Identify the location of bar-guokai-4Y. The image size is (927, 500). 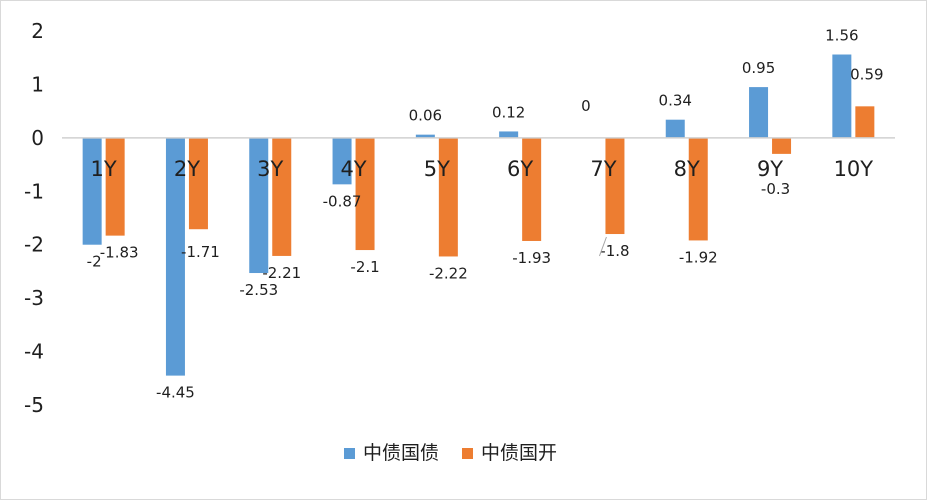
(365, 194).